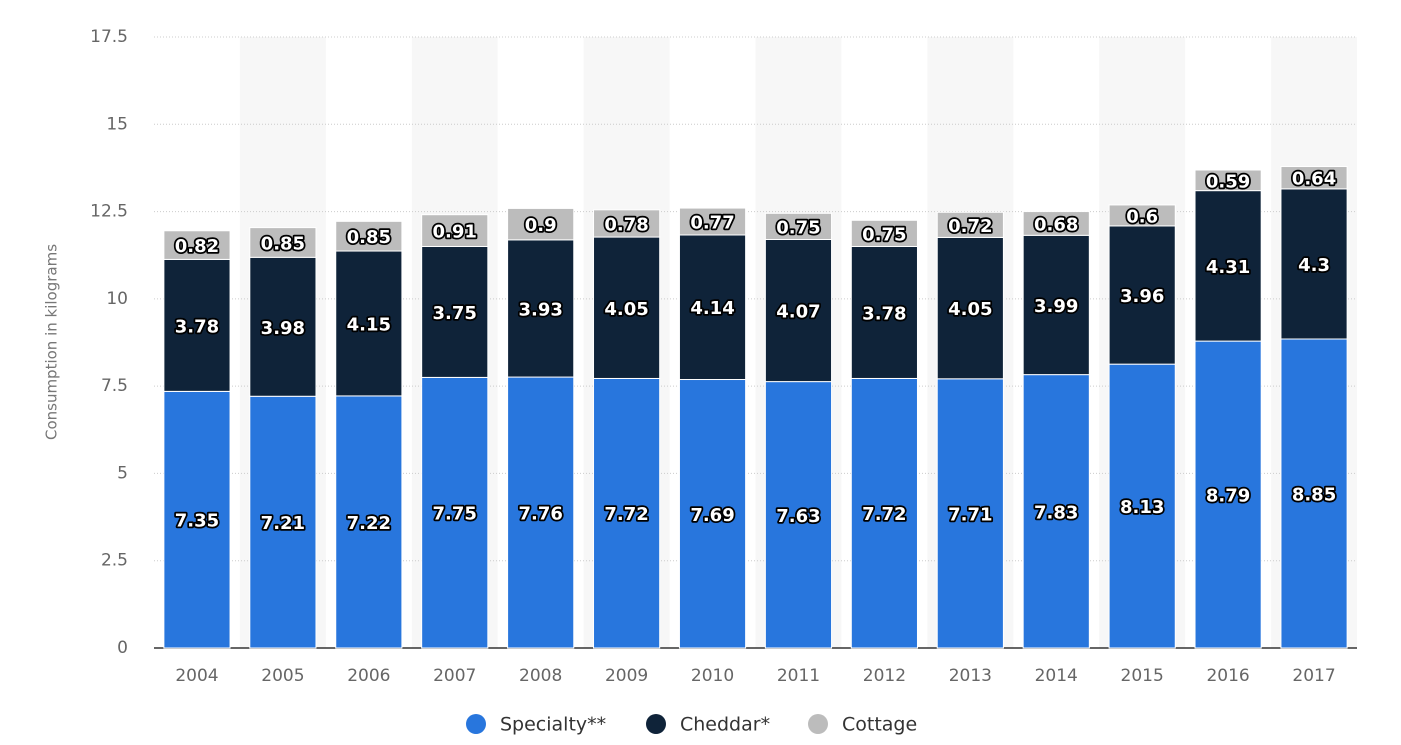  I want to click on x-tick-label: 2017, so click(1313, 676).